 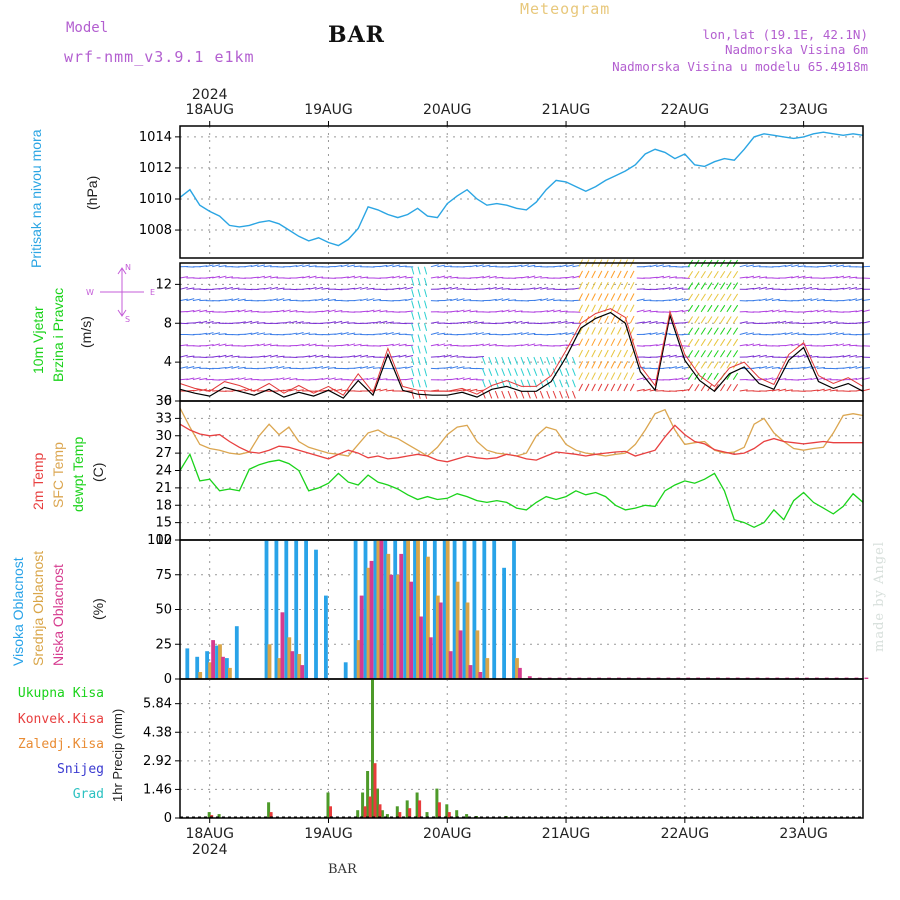 What do you see at coordinates (163, 488) in the screenshot?
I see `temp-ytick-label: 21` at bounding box center [163, 488].